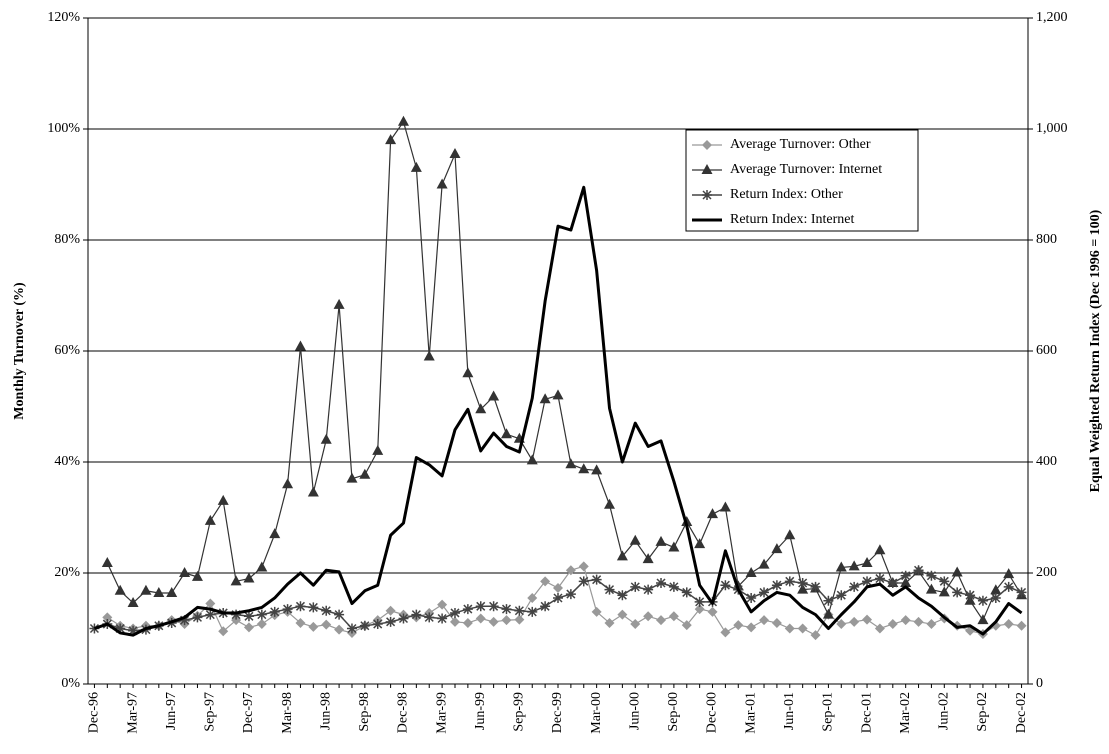  Describe the element at coordinates (63, 128) in the screenshot. I see `y-tick-label: 100%` at that location.